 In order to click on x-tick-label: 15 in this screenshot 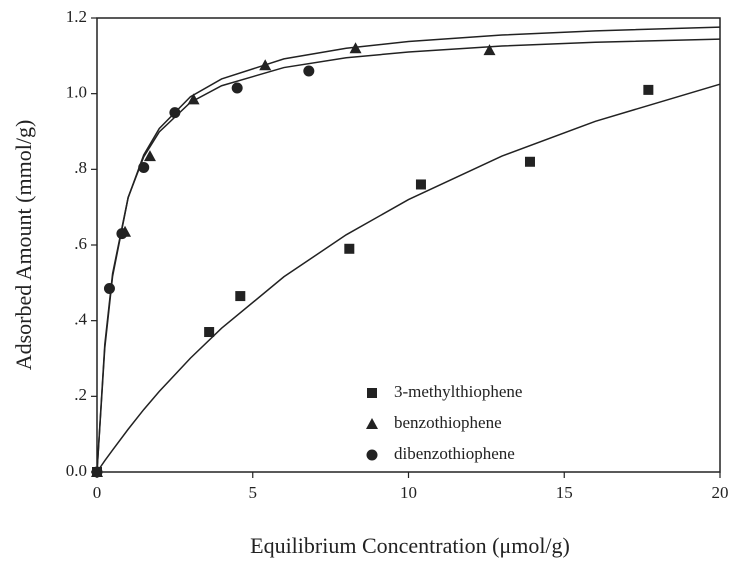, I will do `click(564, 492)`.